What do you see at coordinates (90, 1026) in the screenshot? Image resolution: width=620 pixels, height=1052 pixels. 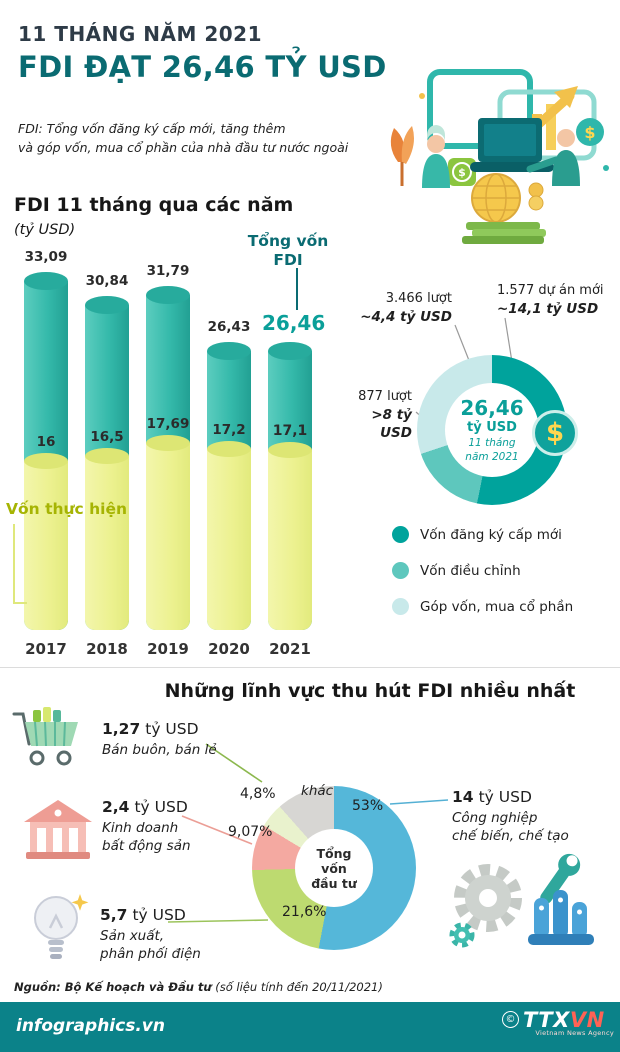 I see `infographics-brand: infographics.vn` at bounding box center [90, 1026].